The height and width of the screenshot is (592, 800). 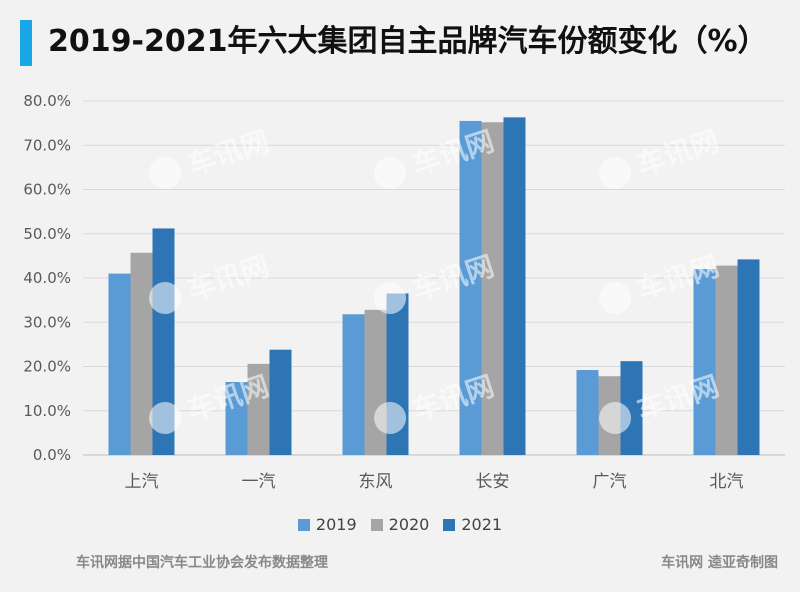 What do you see at coordinates (47, 278) in the screenshot?
I see `y-tick-label: 40.0%` at bounding box center [47, 278].